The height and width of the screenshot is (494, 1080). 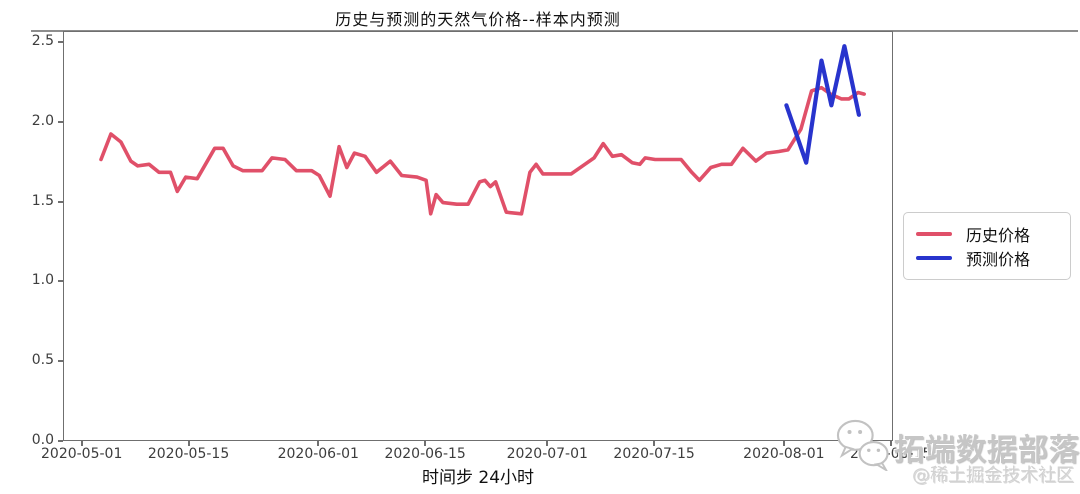 I want to click on x-tick-label: 2020-08-01, so click(x=784, y=454).